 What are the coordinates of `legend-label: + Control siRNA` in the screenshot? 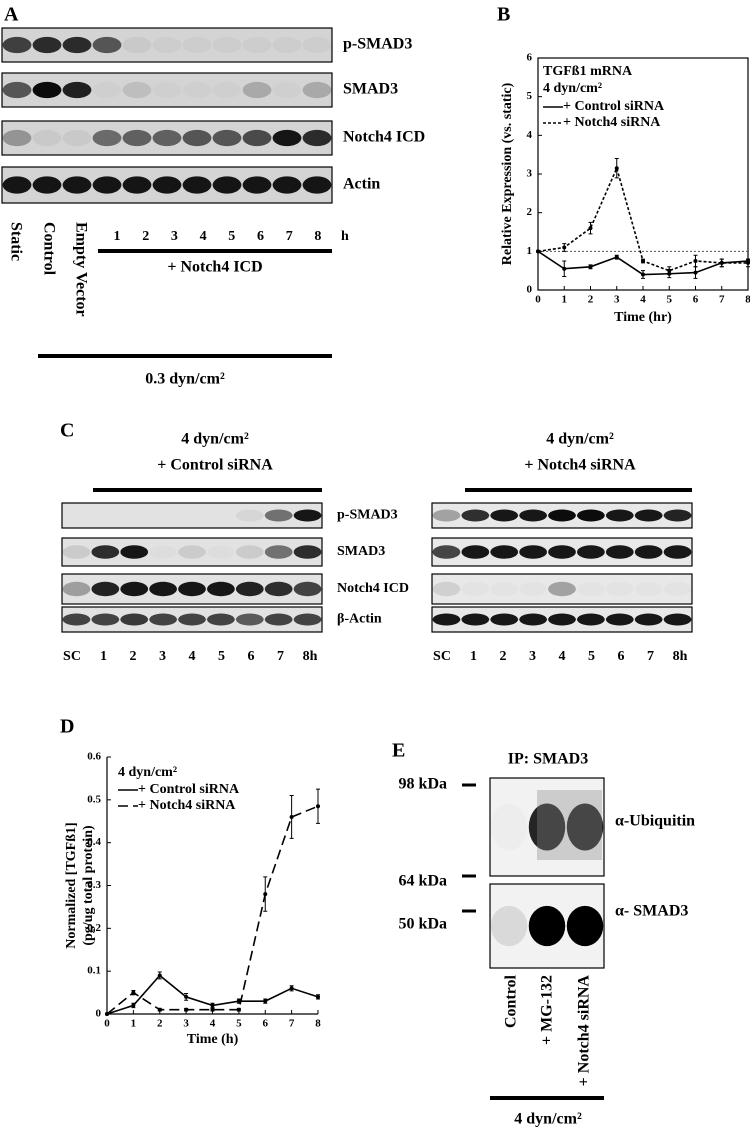 It's located at (614, 106).